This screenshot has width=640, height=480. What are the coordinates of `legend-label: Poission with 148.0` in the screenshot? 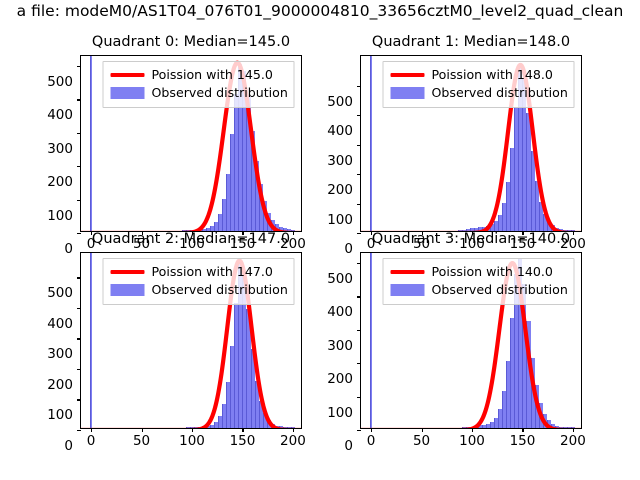 It's located at (492, 74).